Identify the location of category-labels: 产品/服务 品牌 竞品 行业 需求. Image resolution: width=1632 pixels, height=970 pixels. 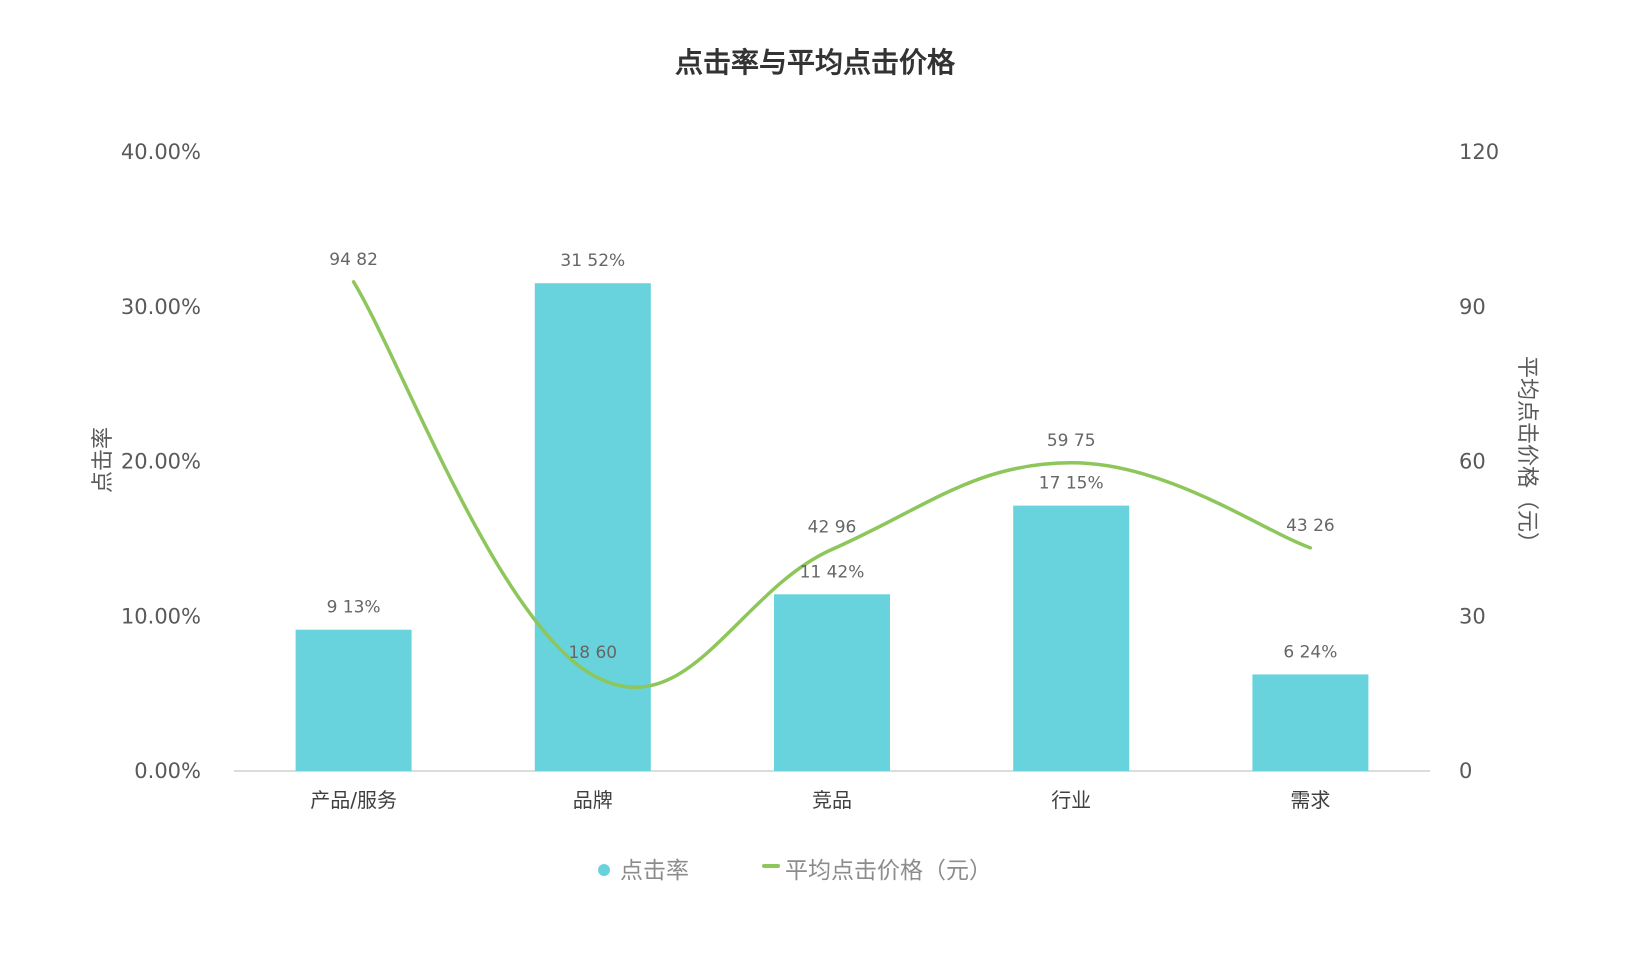
(820, 800).